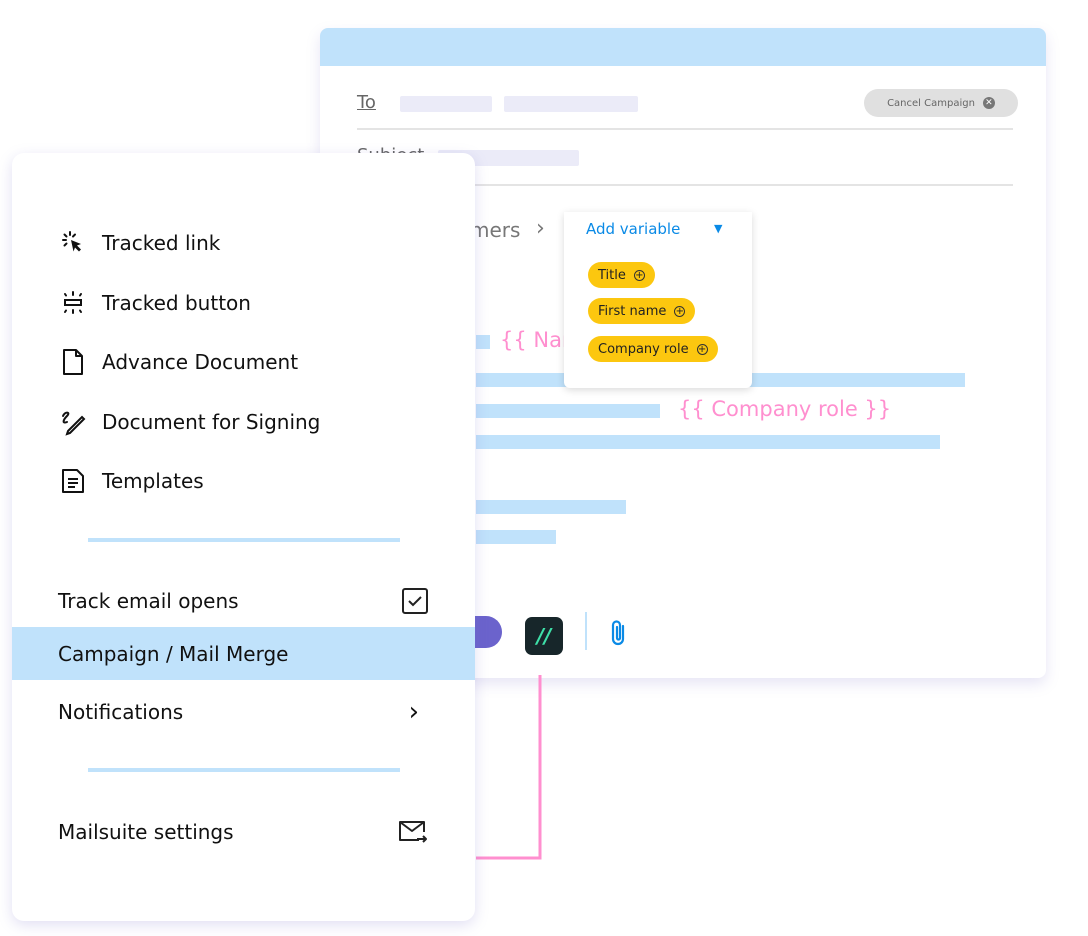  What do you see at coordinates (73, 362) in the screenshot?
I see `document-icon` at bounding box center [73, 362].